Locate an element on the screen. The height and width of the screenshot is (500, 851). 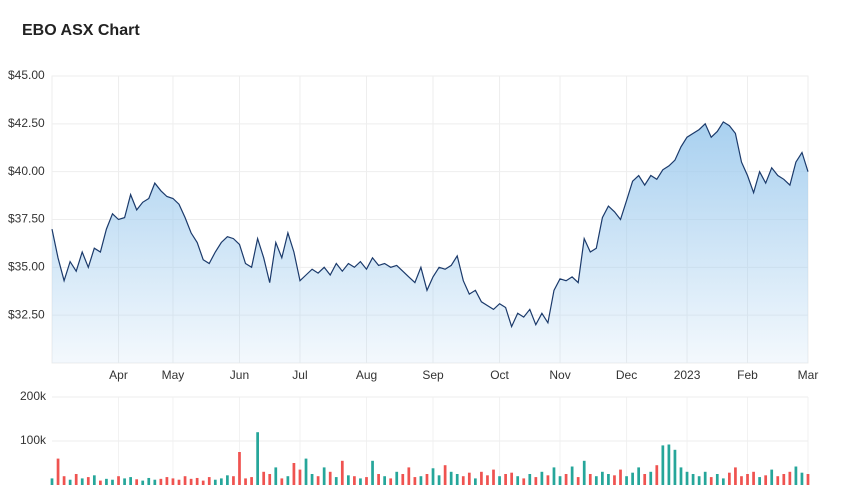
x-tick-label: Sep is located at coordinates (433, 375).